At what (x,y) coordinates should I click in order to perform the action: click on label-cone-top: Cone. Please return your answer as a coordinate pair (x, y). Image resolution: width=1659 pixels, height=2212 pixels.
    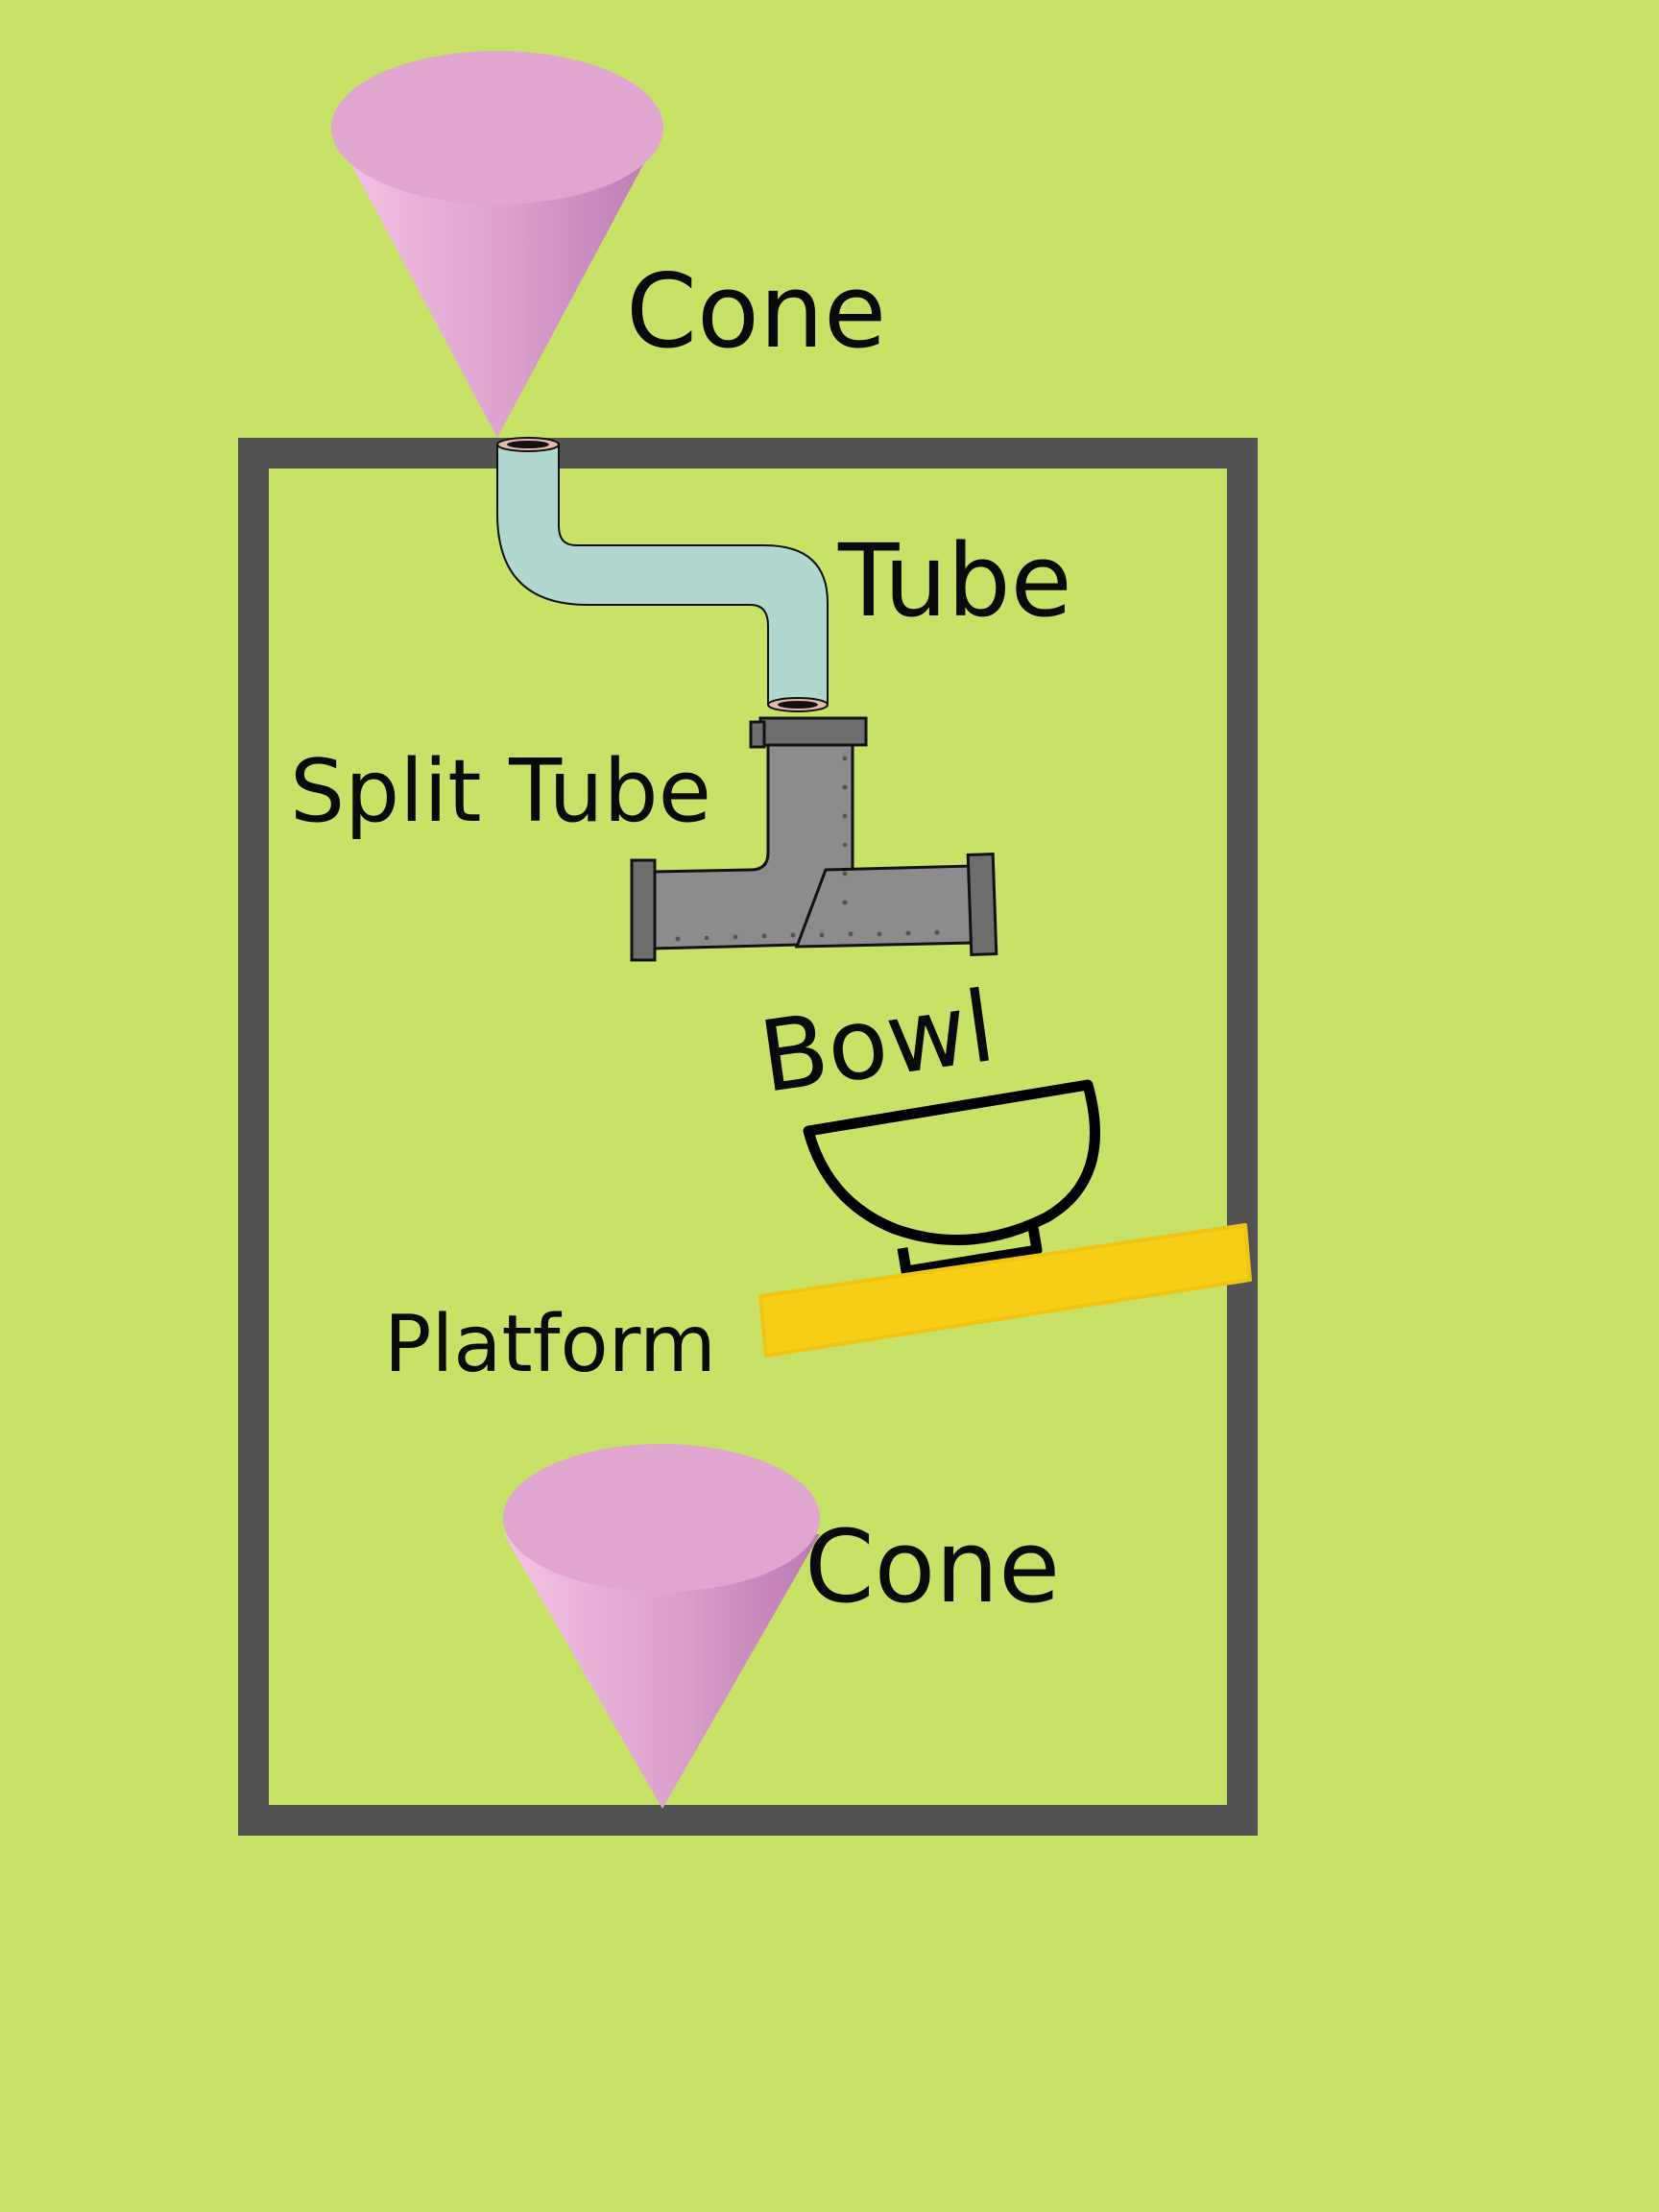
    Looking at the image, I should click on (756, 311).